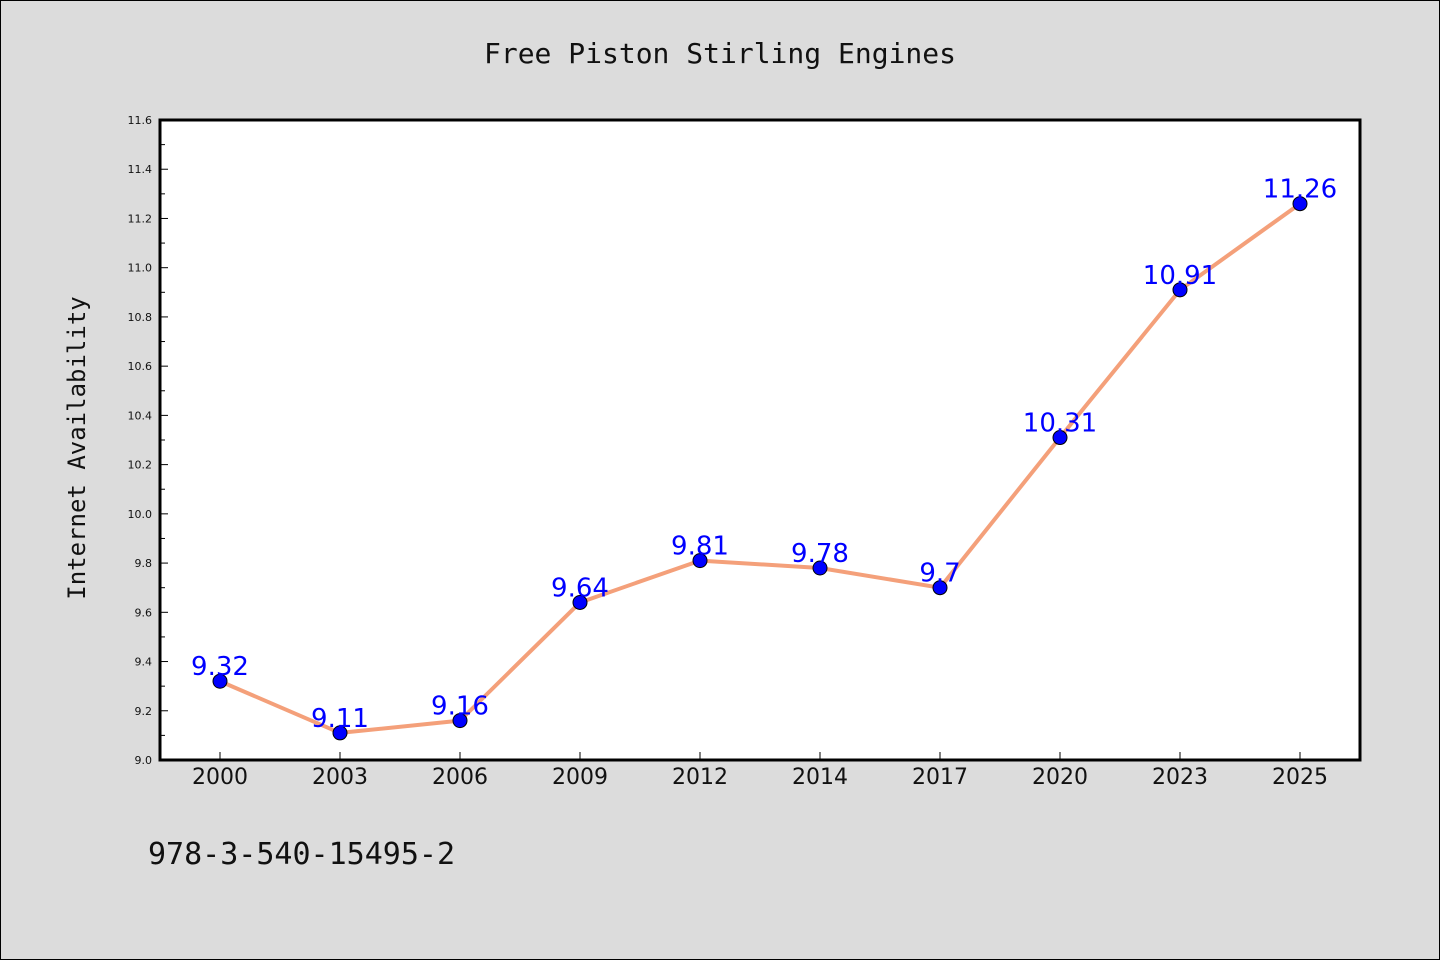 The height and width of the screenshot is (960, 1440). Describe the element at coordinates (144, 760) in the screenshot. I see `y-tick-label: 9.0` at that location.